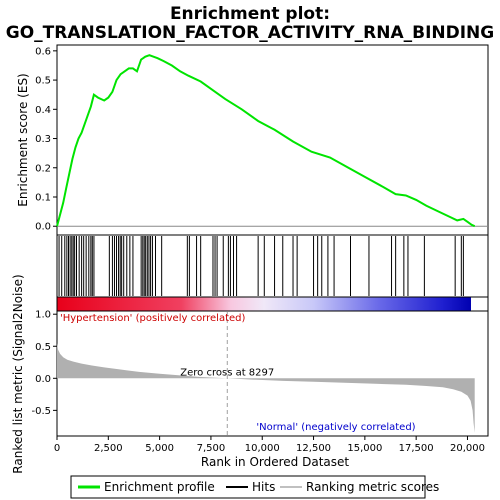 The image size is (500, 500). Describe the element at coordinates (416, 448) in the screenshot. I see `x-tick-label: 17,500` at that location.